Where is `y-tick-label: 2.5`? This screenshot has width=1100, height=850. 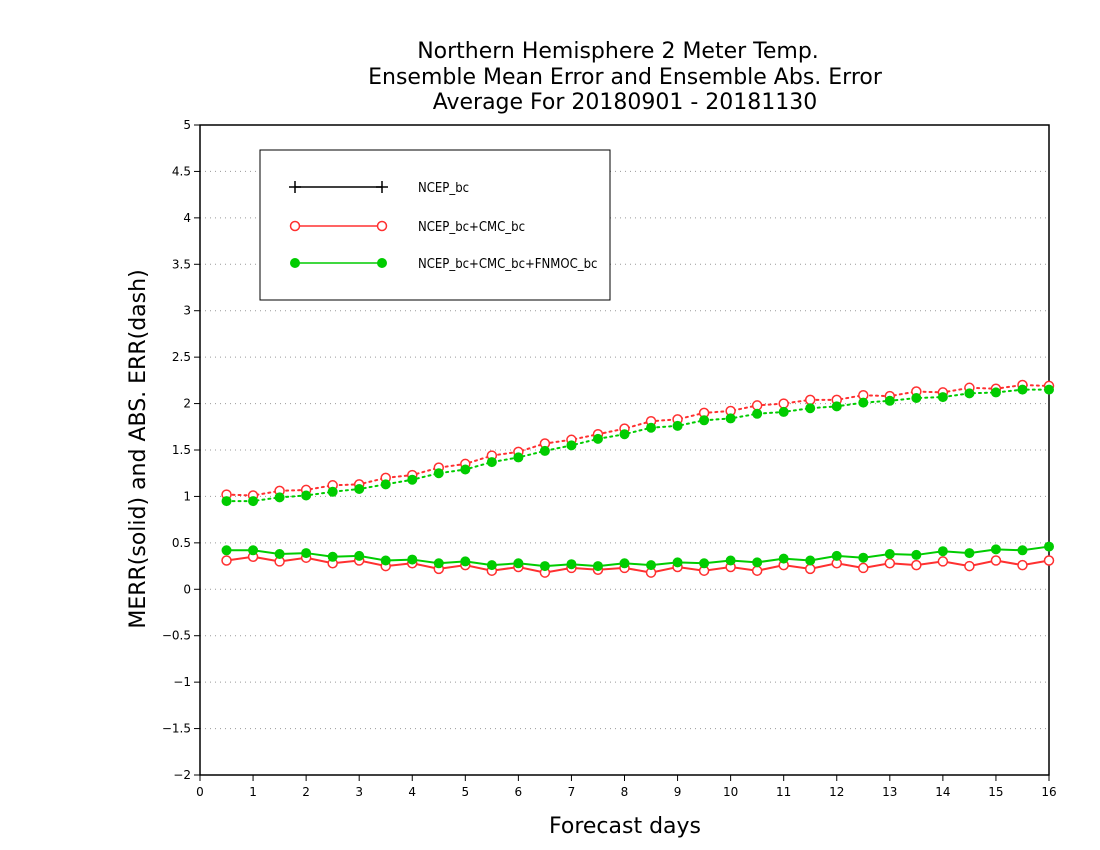
y-tick-label: 2.5 is located at coordinates (181, 357).